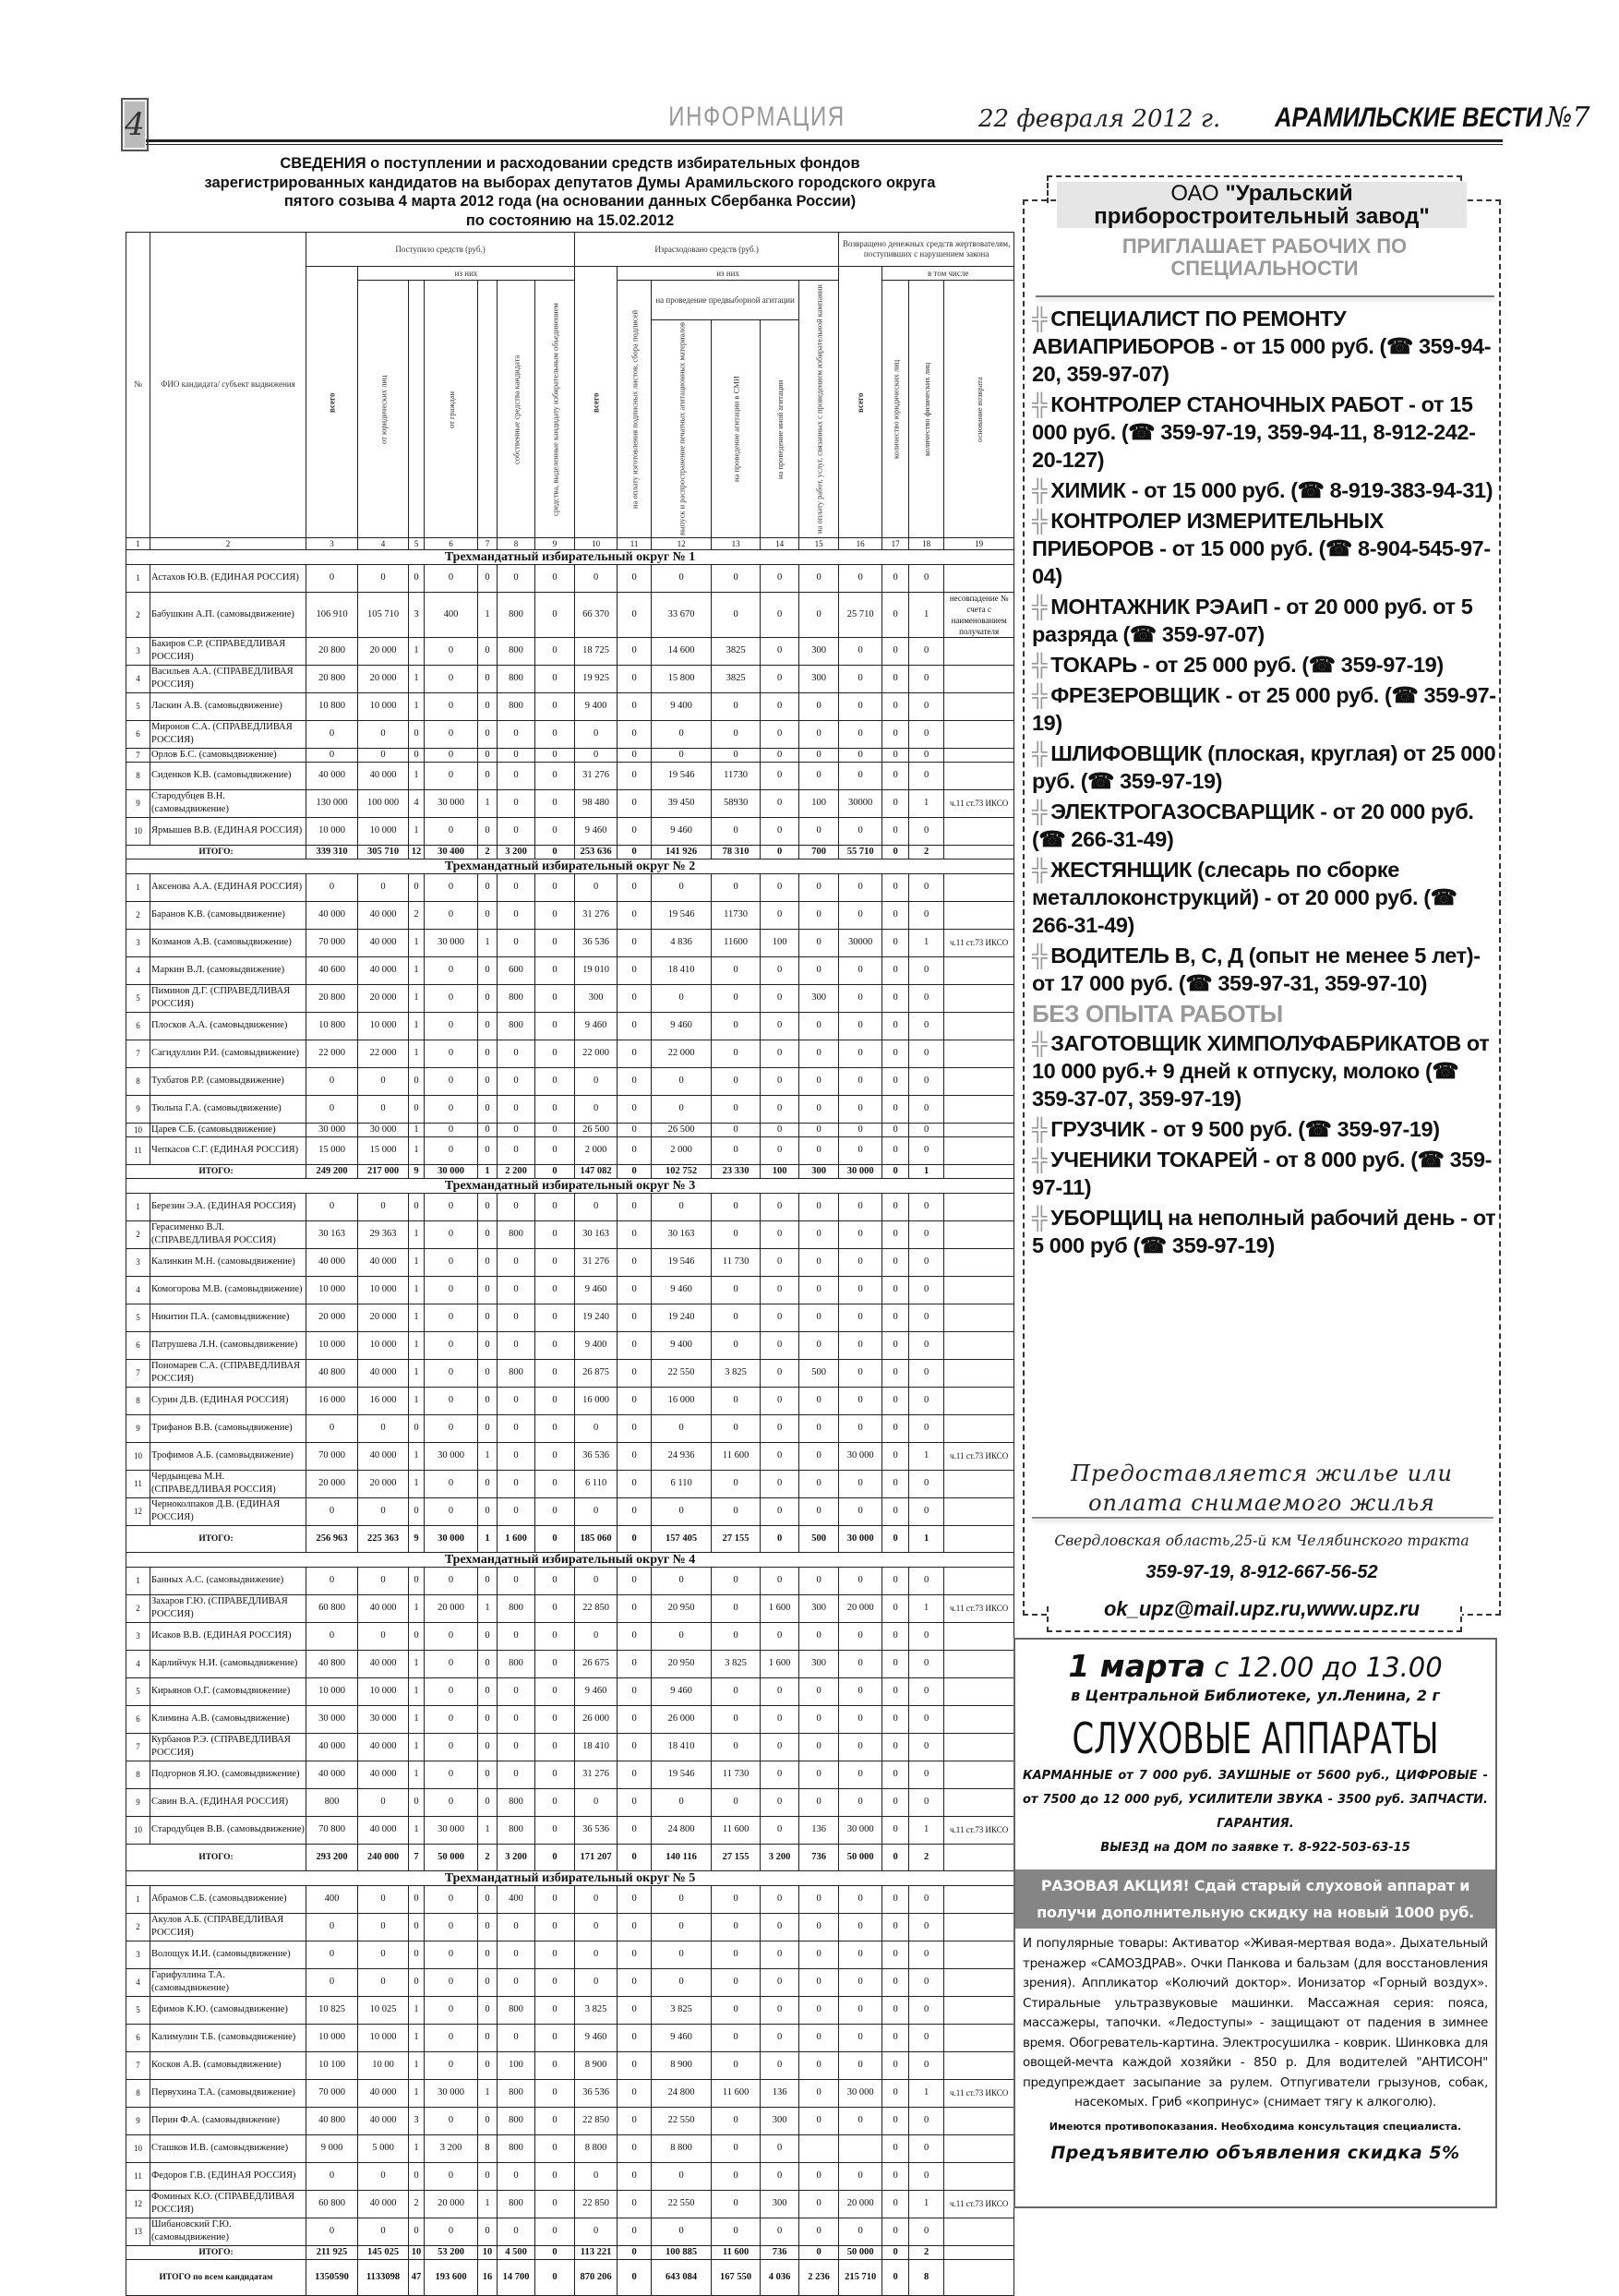  Describe the element at coordinates (596, 1830) in the screenshot. I see `cell-col10: 36 536` at that location.